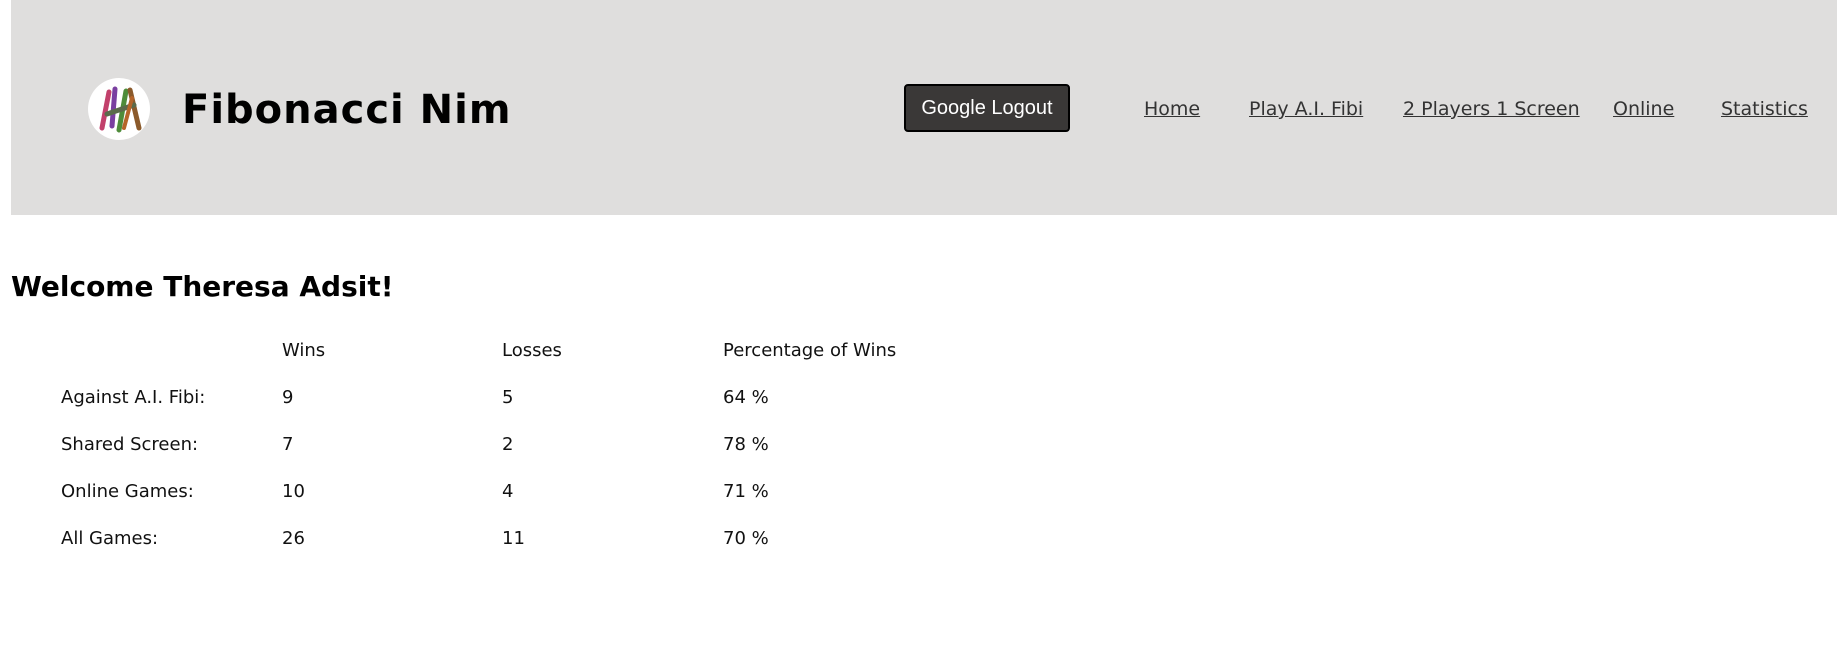 This screenshot has width=1837, height=653. What do you see at coordinates (1306, 109) in the screenshot?
I see `nav-link-play-ai-fibi: Play A.I. Fibi` at bounding box center [1306, 109].